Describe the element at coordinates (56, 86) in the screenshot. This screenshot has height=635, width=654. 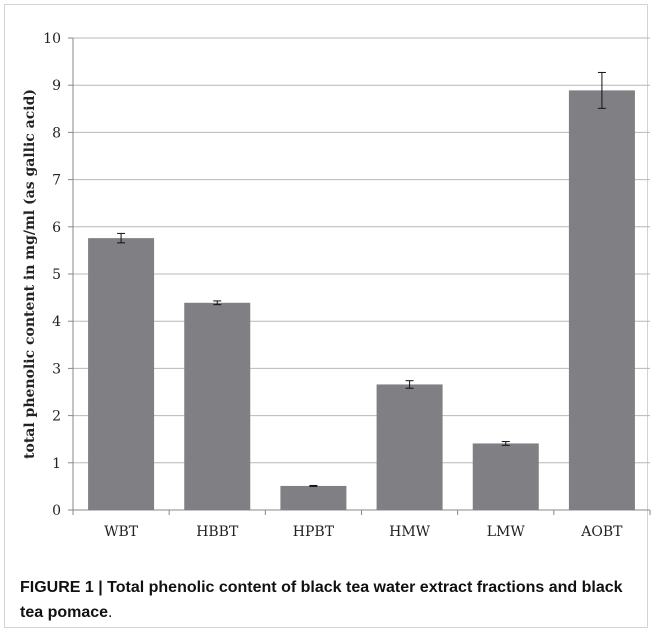
I see `y-tick-label: 9` at that location.